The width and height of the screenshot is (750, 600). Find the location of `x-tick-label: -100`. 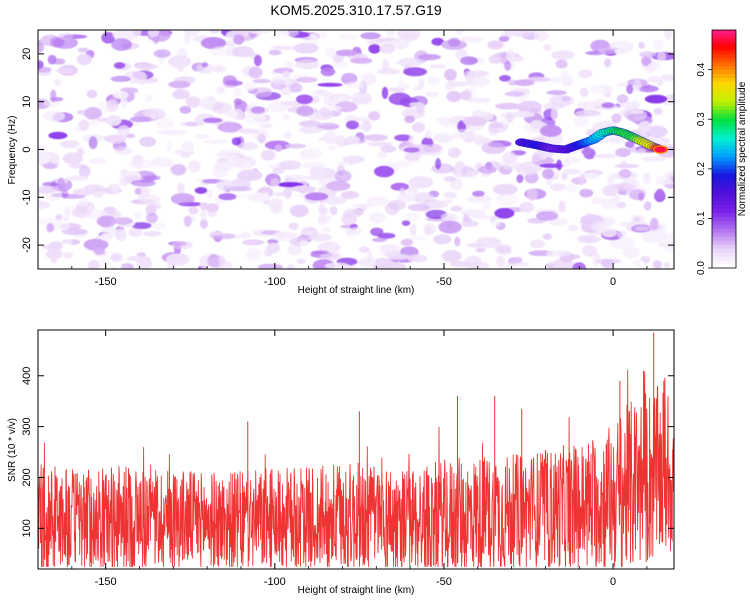

x-tick-label: -100 is located at coordinates (275, 582).